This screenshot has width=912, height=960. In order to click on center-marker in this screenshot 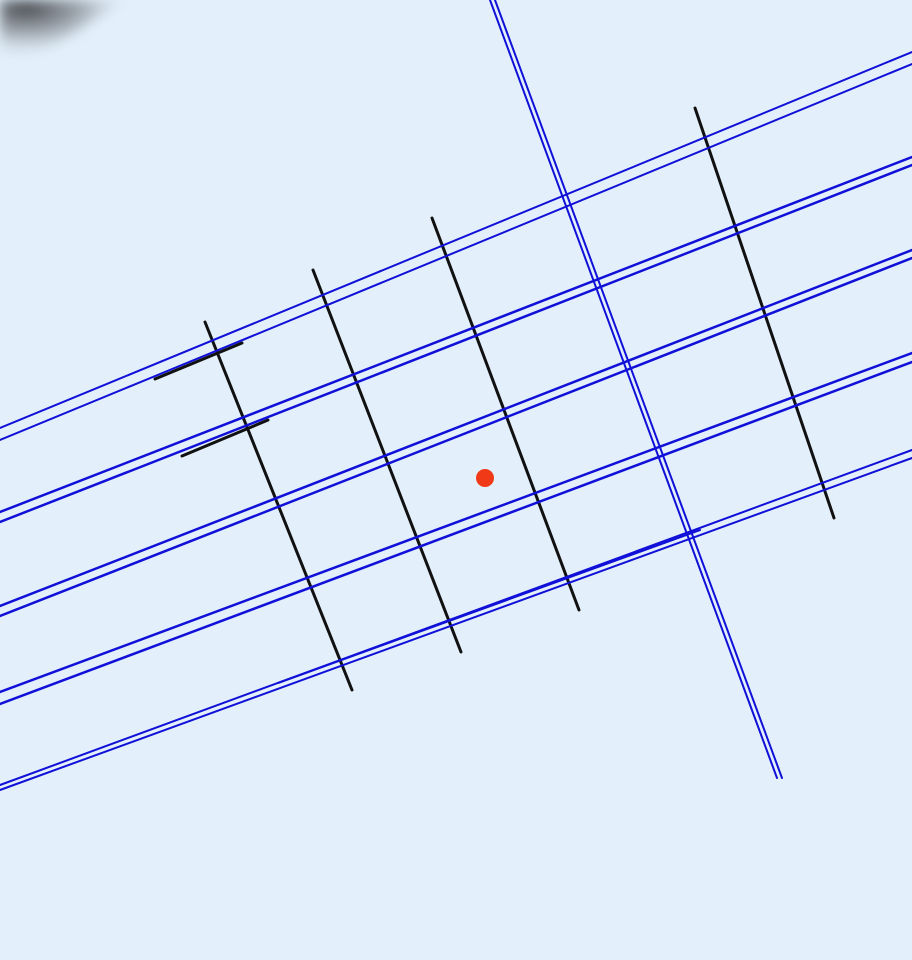, I will do `click(485, 478)`.